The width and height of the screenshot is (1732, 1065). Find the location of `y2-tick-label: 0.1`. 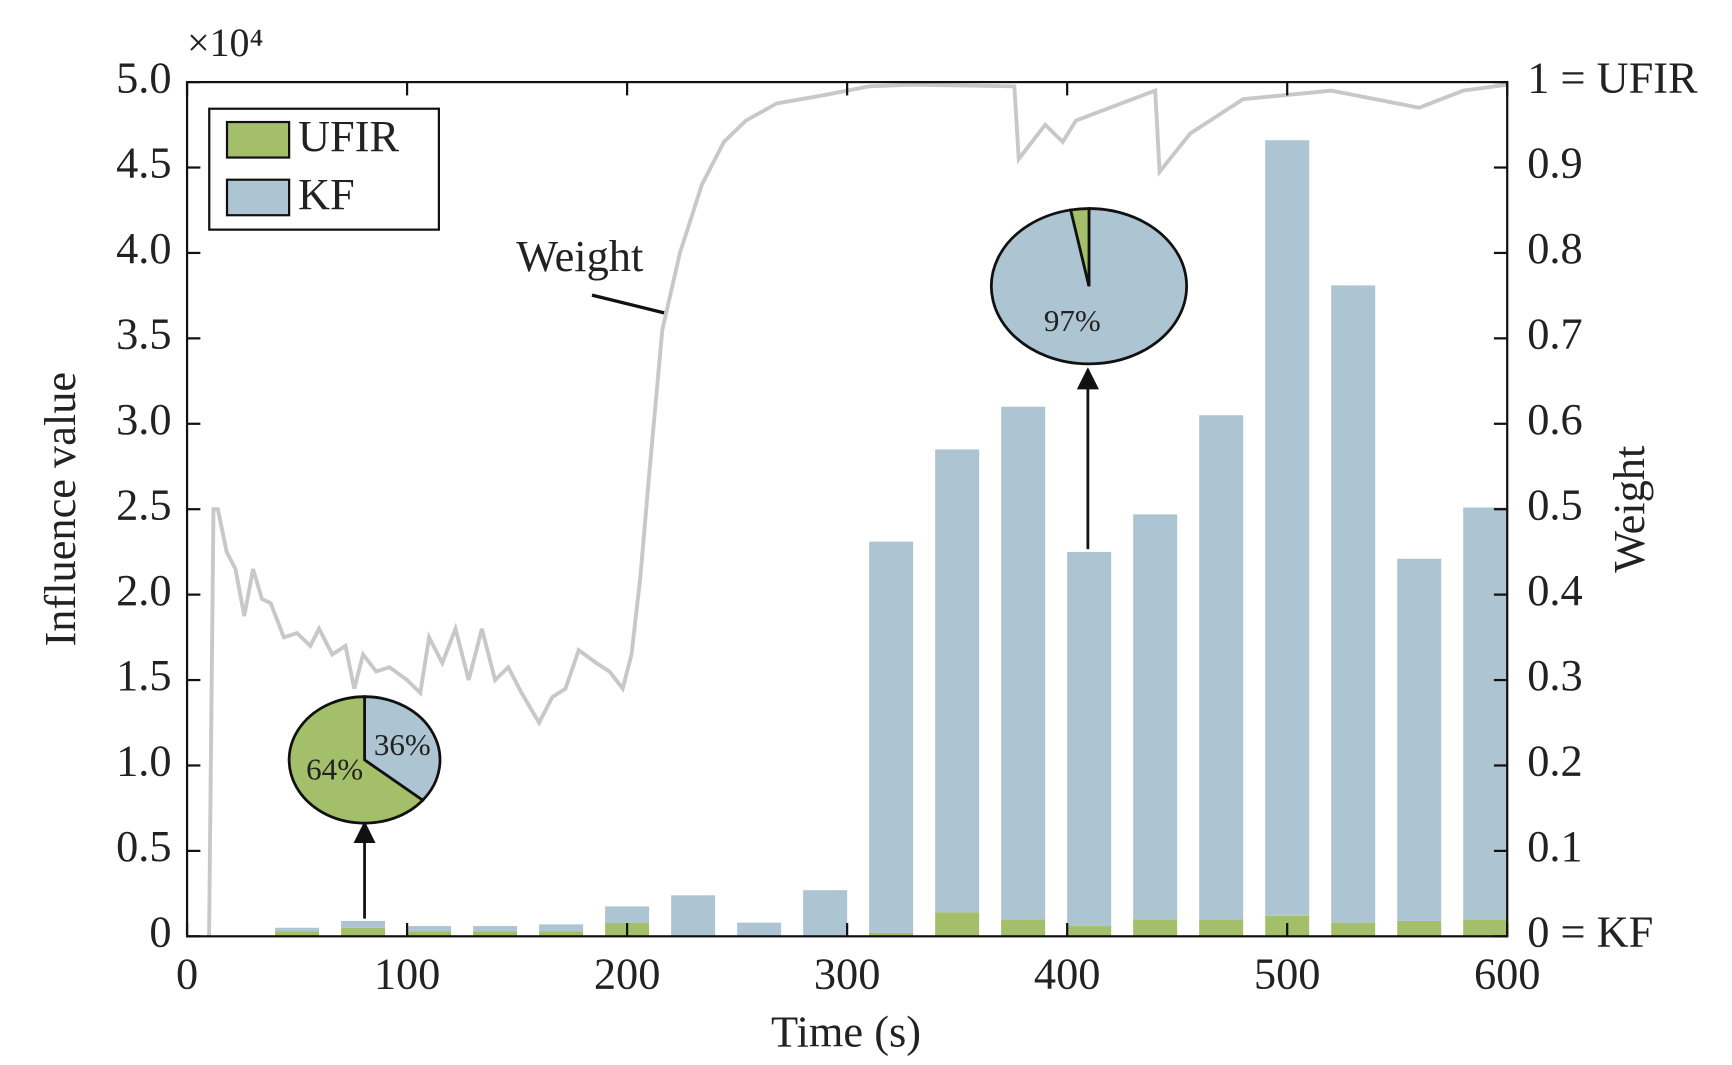

y2-tick-label: 0.1 is located at coordinates (1554, 846).